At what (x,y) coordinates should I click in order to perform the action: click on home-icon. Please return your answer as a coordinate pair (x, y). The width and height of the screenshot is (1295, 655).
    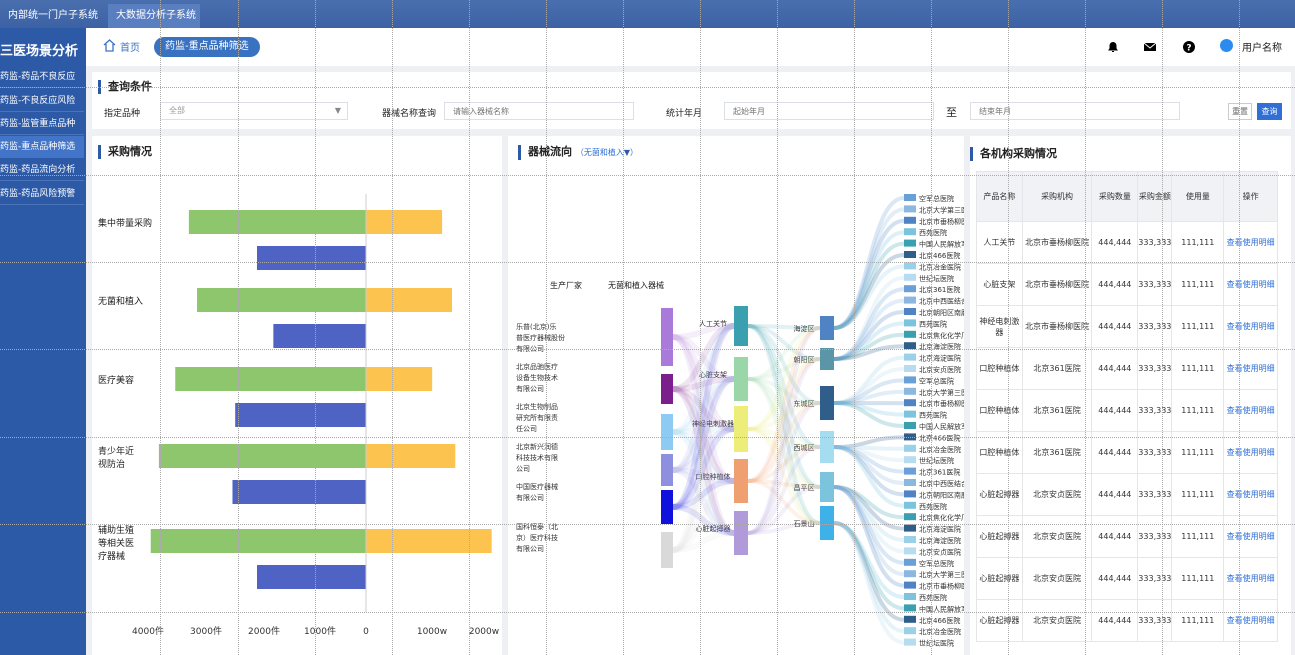
    Looking at the image, I should click on (109, 45).